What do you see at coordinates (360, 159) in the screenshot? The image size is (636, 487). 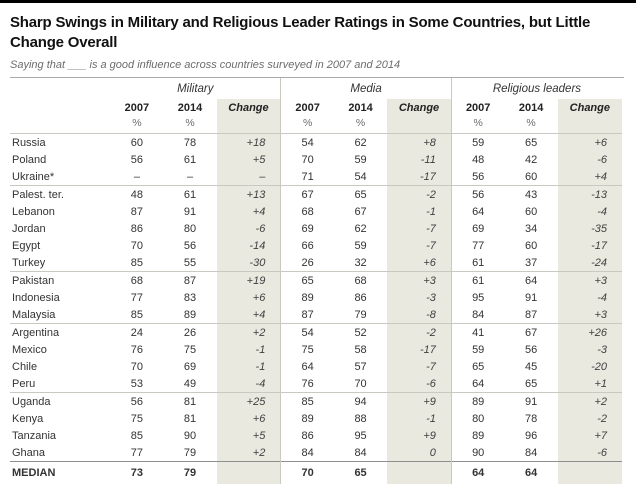 I see `value-cell: 59` at bounding box center [360, 159].